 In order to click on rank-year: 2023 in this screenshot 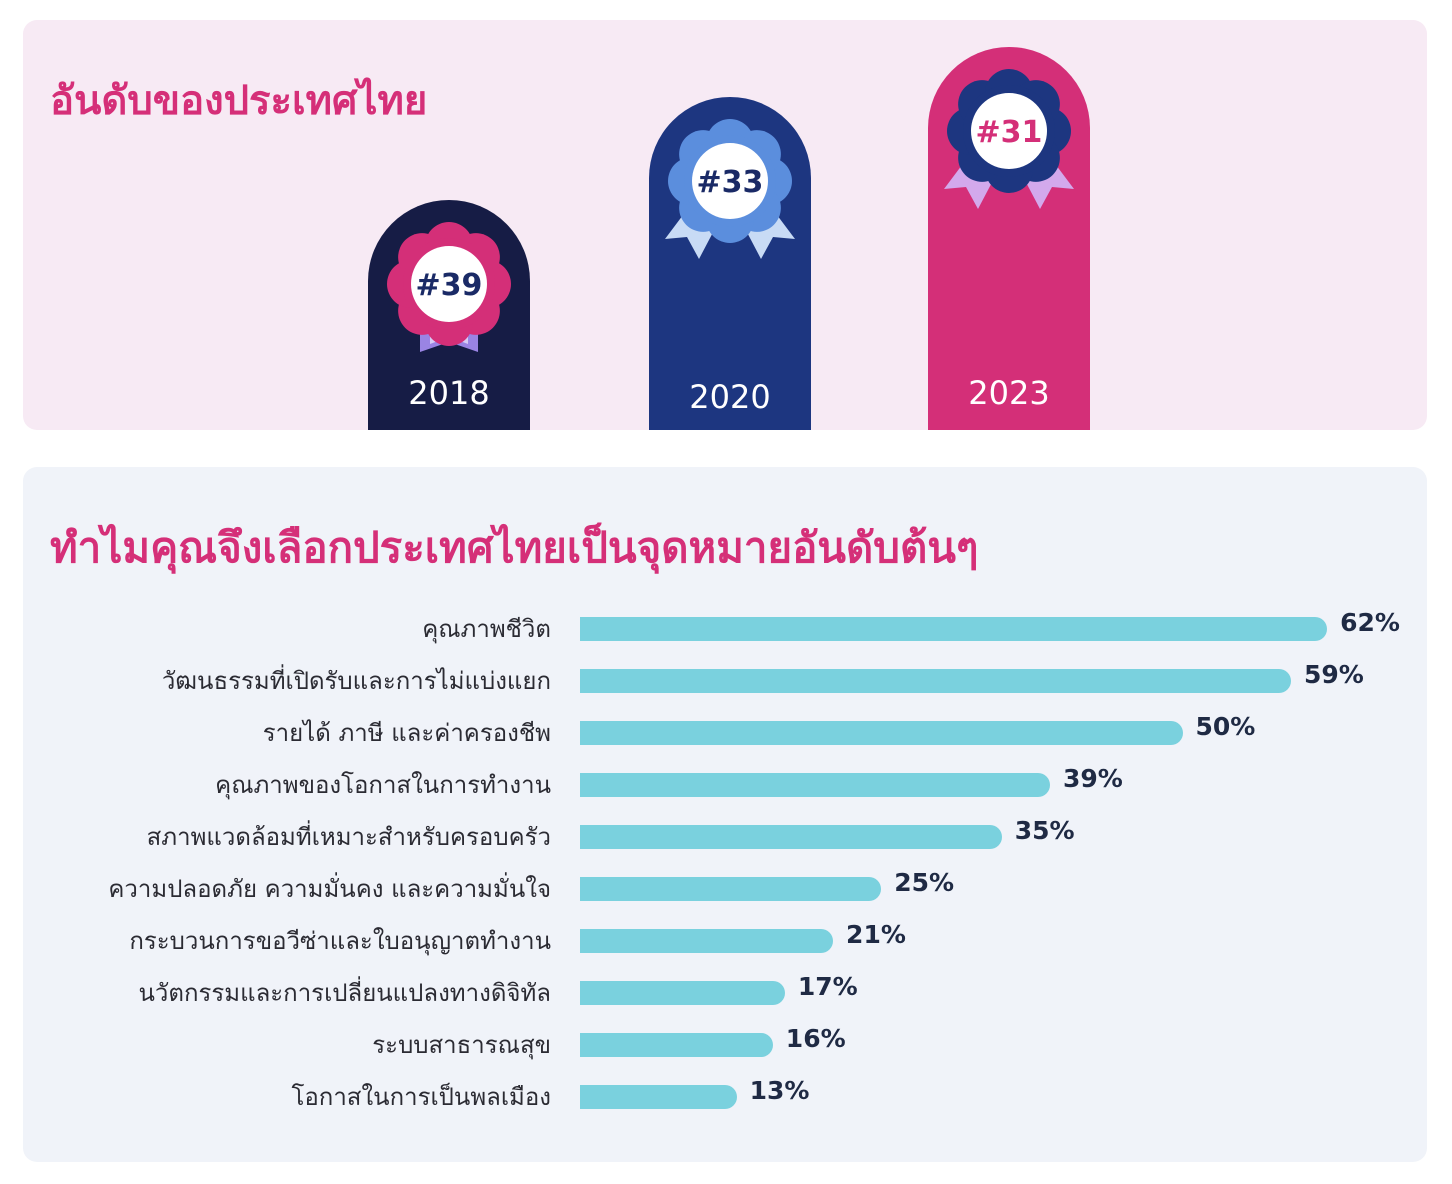, I will do `click(1009, 393)`.